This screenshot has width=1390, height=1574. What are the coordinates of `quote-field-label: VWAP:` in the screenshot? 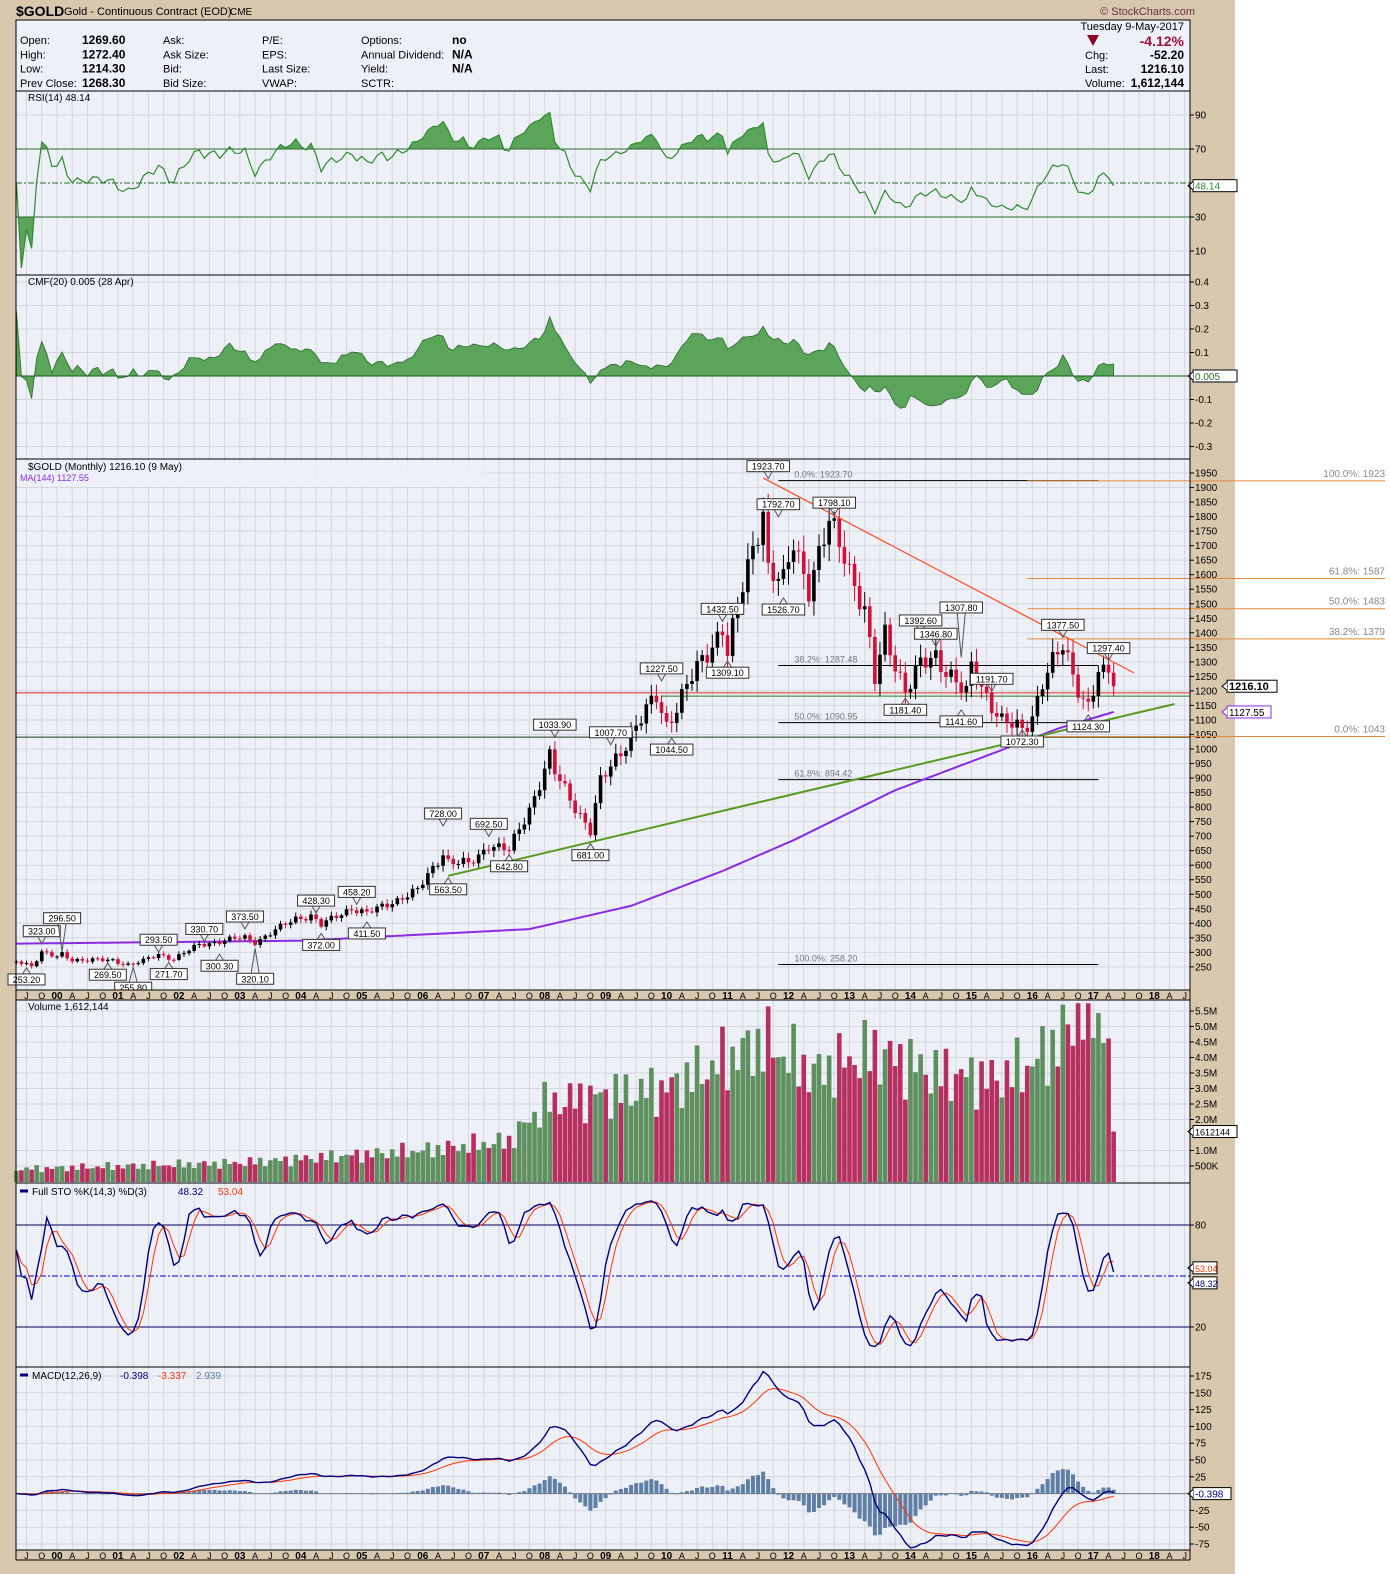 It's located at (279, 84).